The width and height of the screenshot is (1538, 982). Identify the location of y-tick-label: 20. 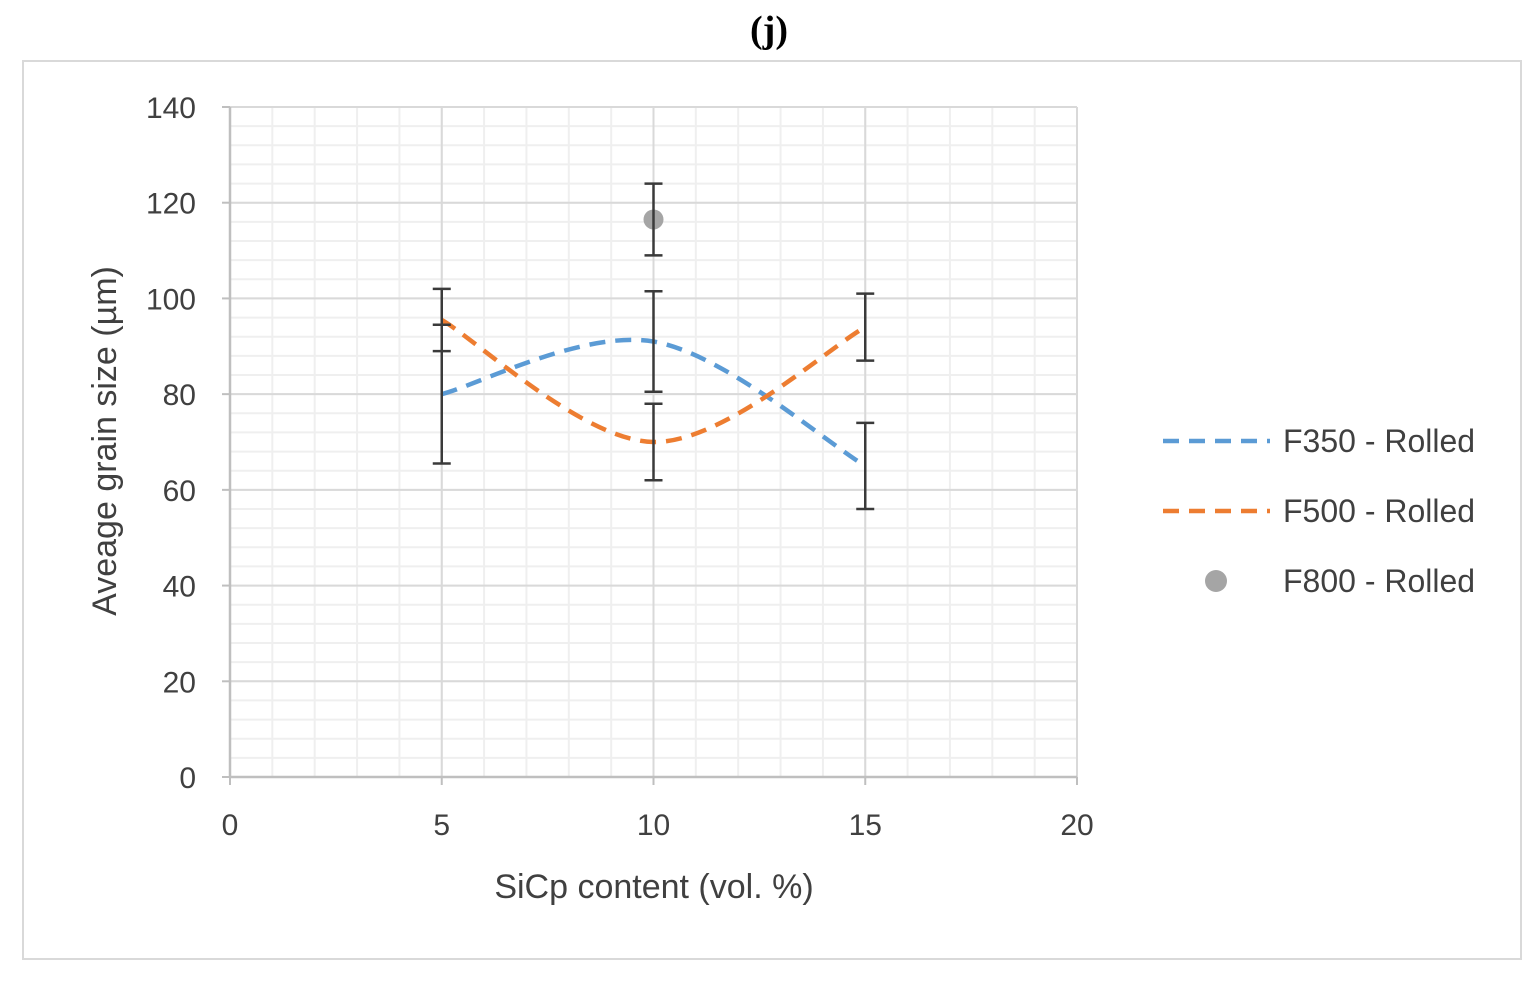
(179, 682).